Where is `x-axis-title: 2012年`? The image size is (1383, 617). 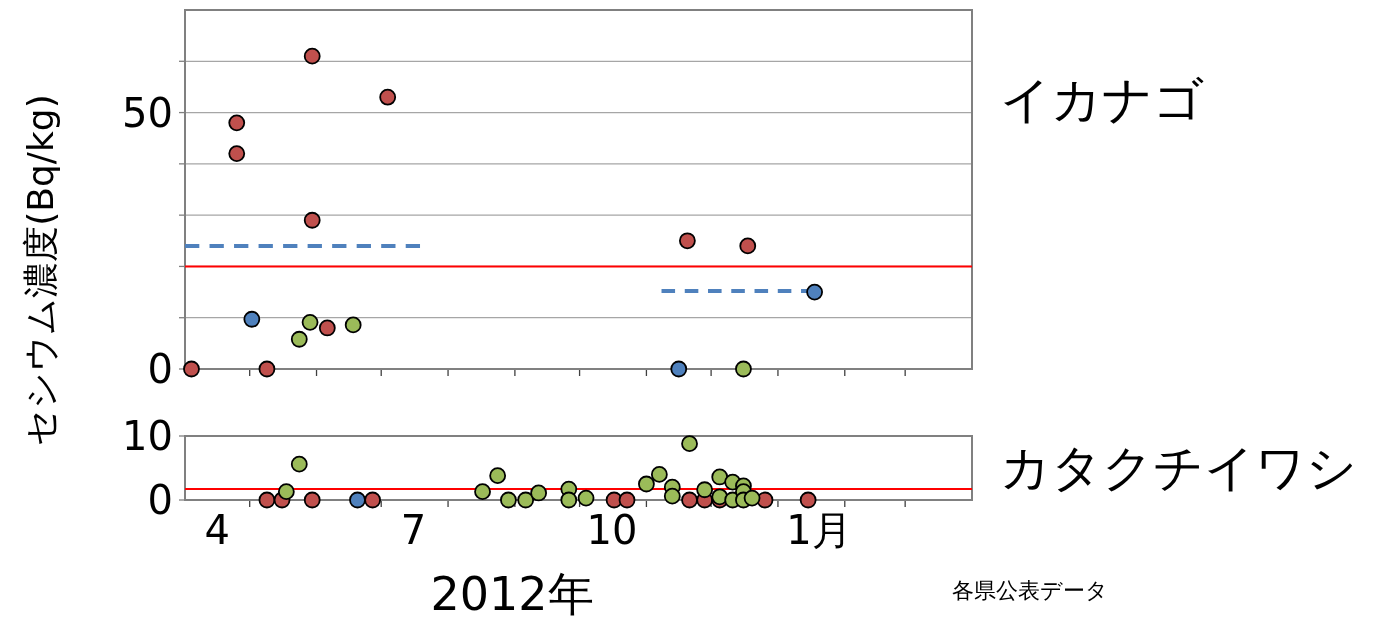
x-axis-title: 2012年 is located at coordinates (512, 592).